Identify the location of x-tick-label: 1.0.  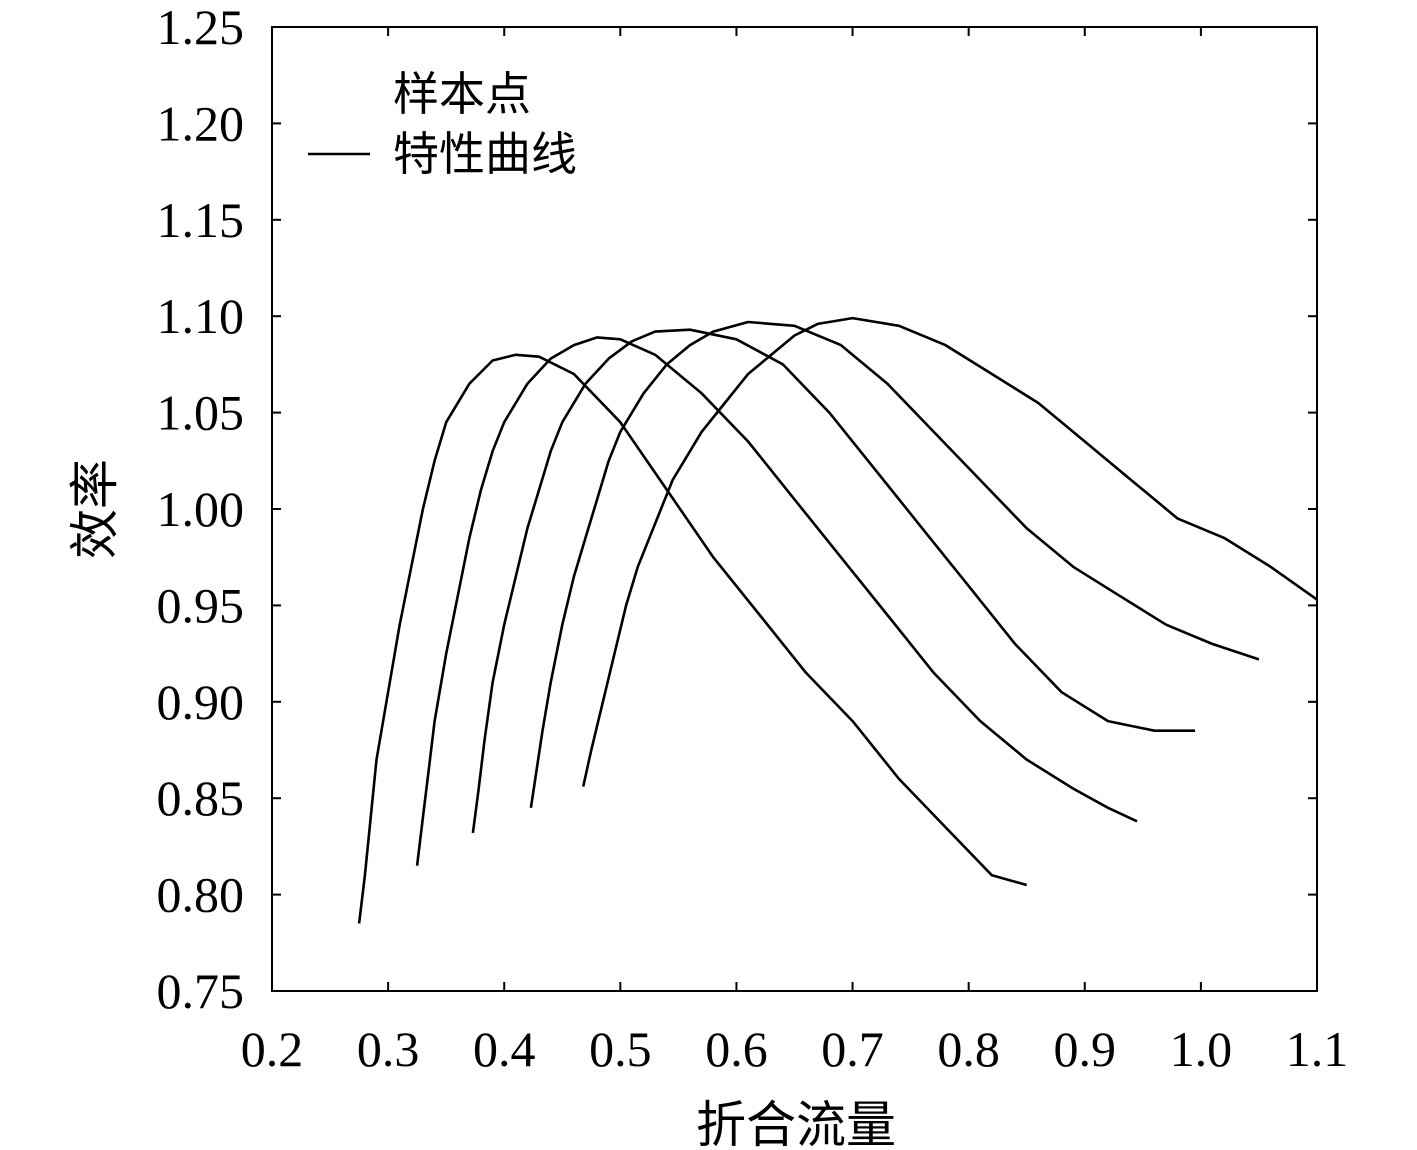
(1201, 1049).